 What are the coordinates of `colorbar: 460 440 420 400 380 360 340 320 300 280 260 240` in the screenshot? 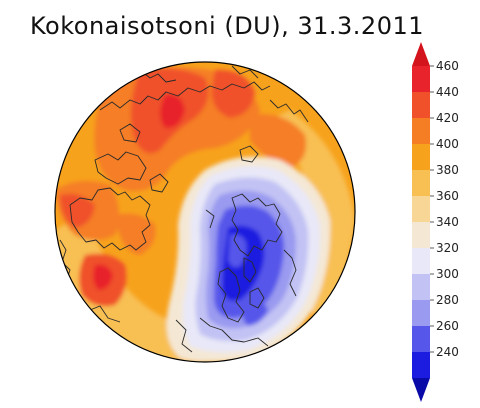 It's located at (435, 222).